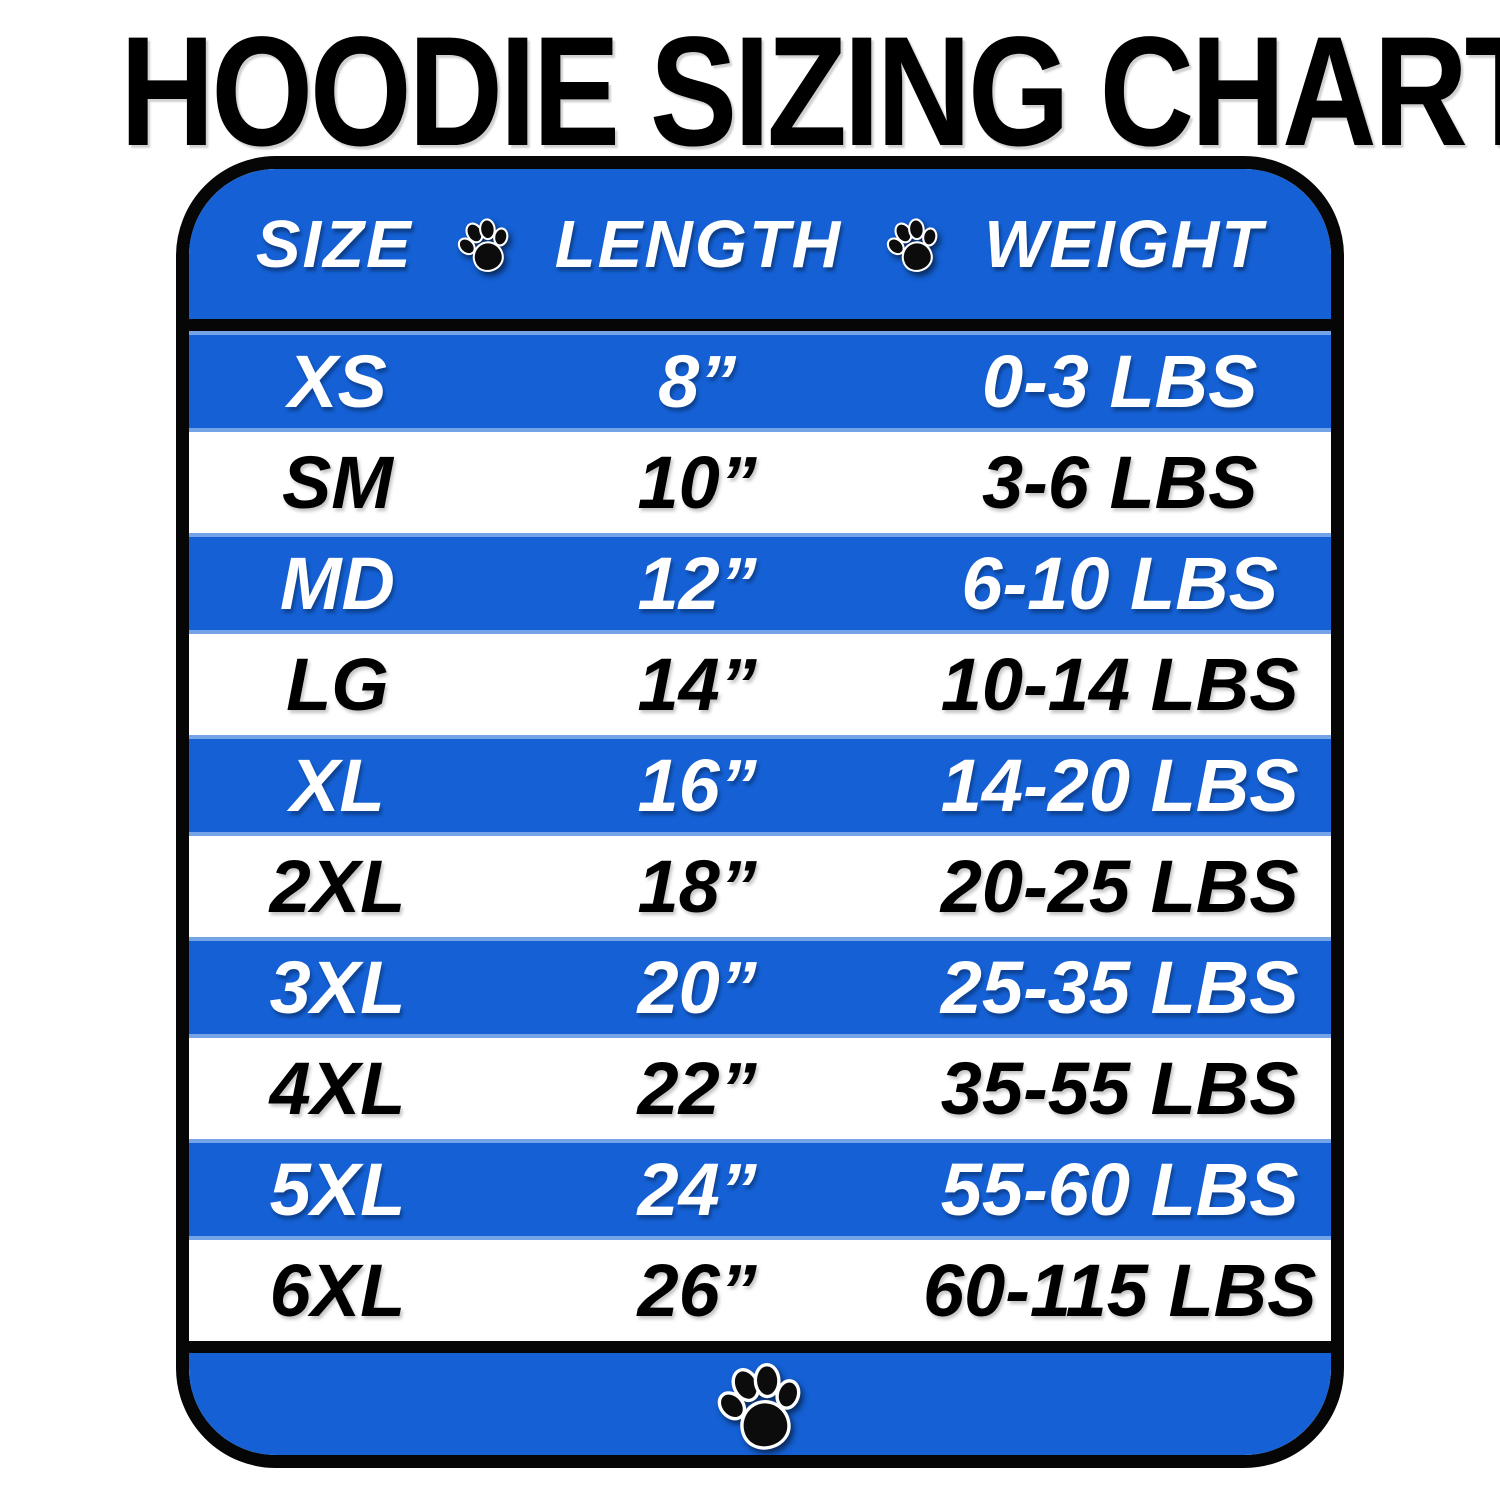 This screenshot has width=1500, height=1500. I want to click on size-cell: XL, so click(337, 785).